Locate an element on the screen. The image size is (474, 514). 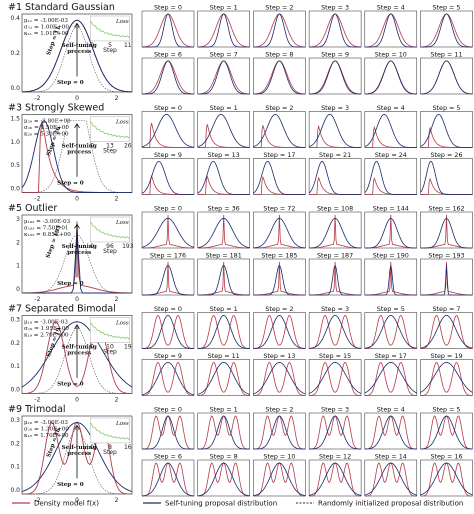
step-panel-title: Step = 0 is located at coordinates (168, 309).